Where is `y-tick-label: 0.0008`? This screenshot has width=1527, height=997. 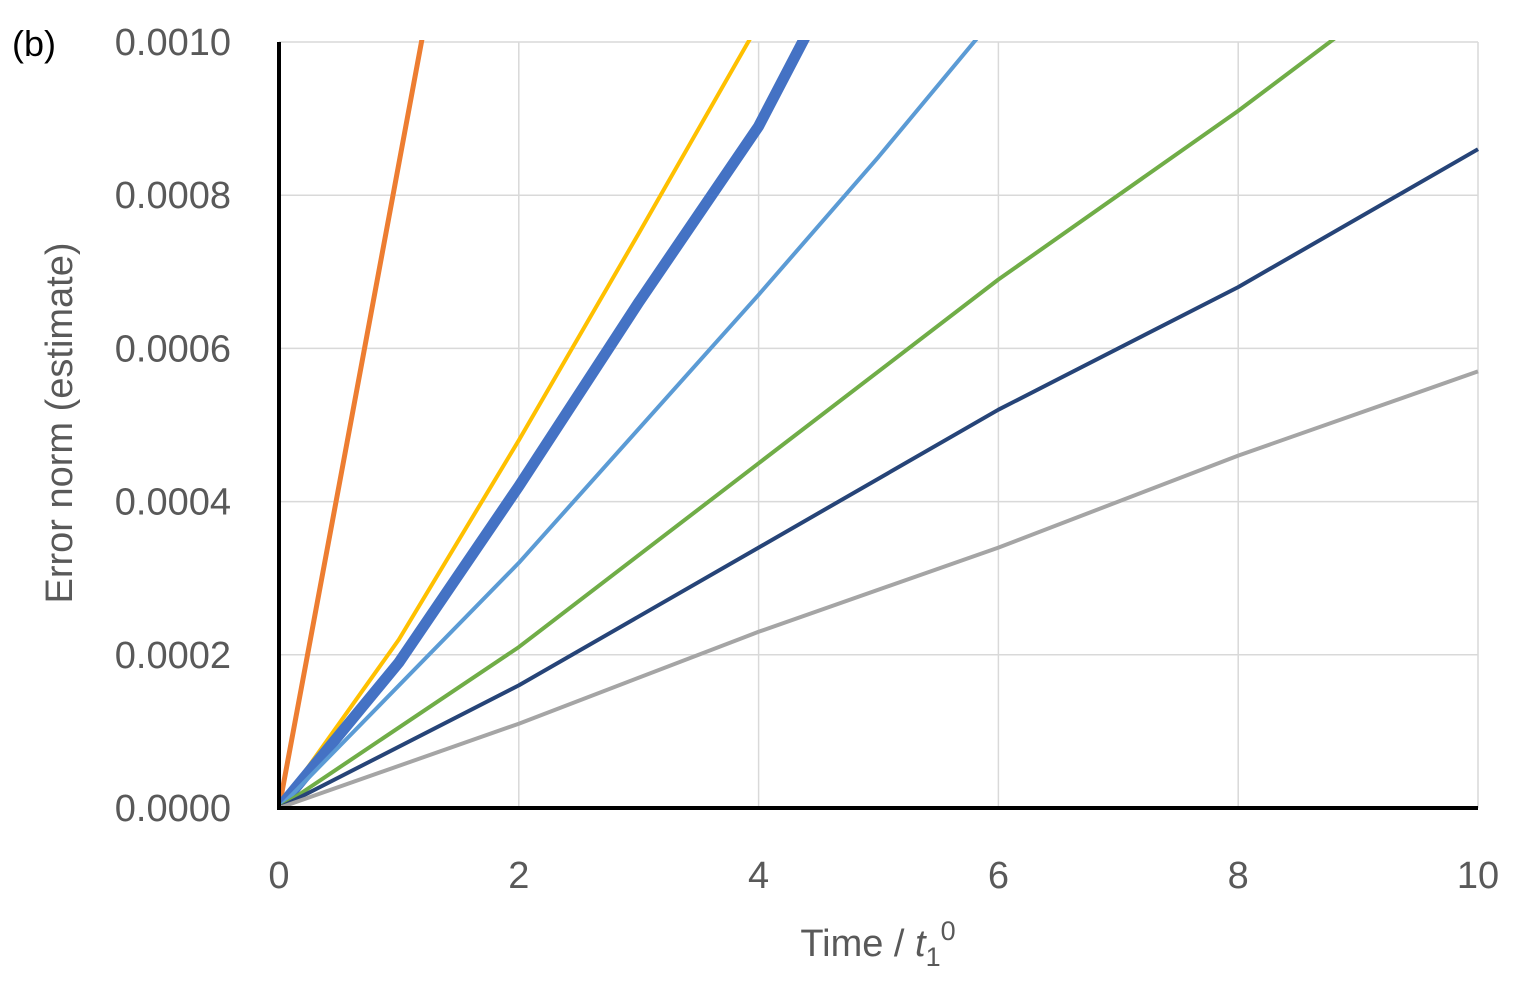
y-tick-label: 0.0008 is located at coordinates (173, 196).